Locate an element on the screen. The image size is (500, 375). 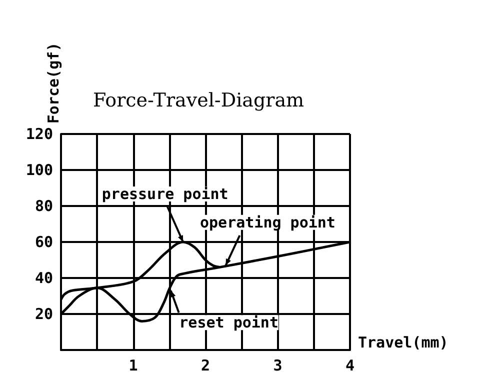
x-tick-label: 4 is located at coordinates (350, 365).